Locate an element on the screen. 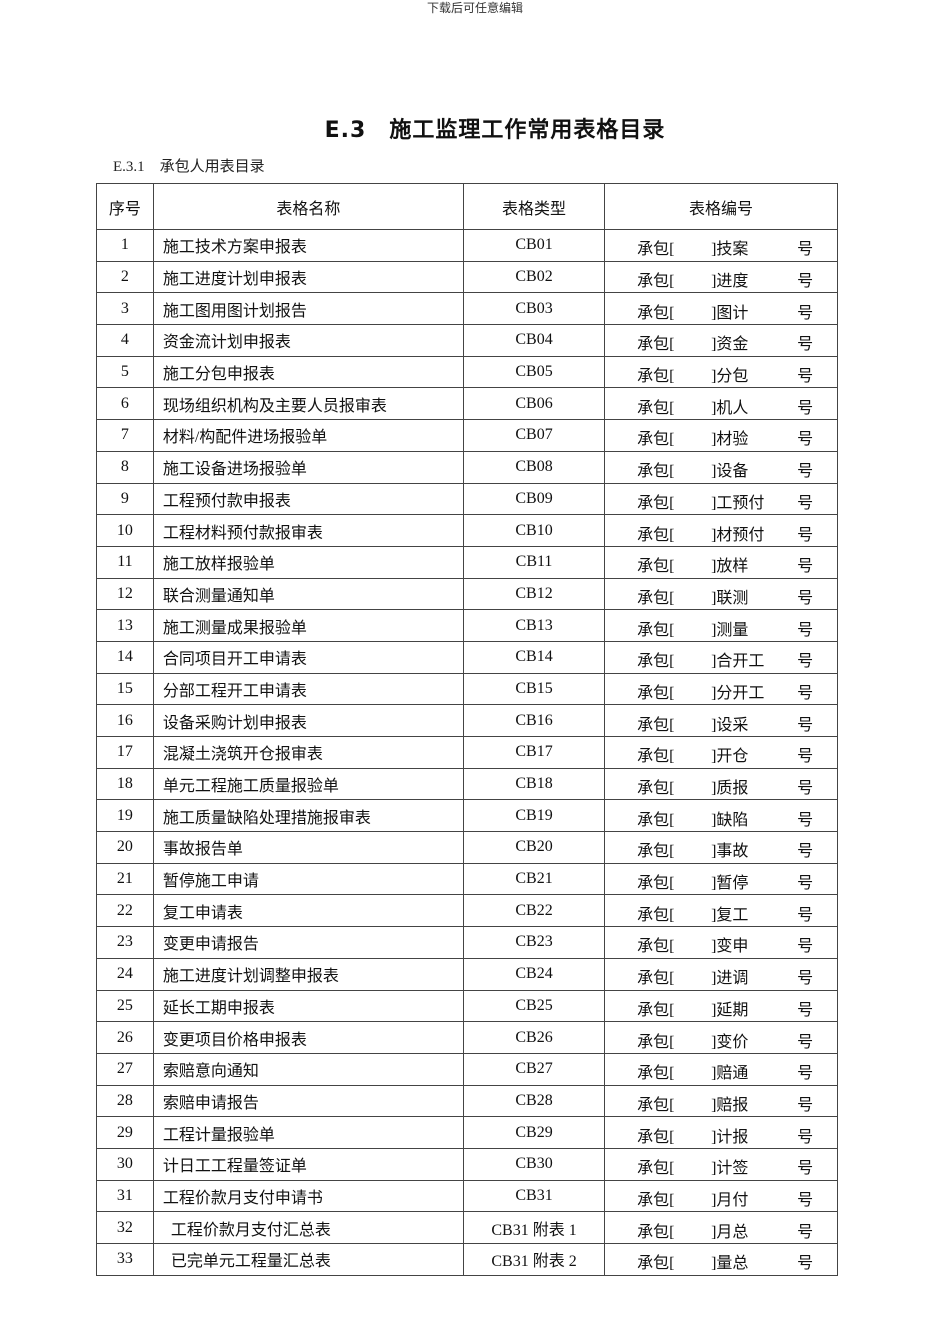 Image resolution: width=950 pixels, height=1344 pixels. form-code: 承包[]分开工 号 is located at coordinates (721, 689).